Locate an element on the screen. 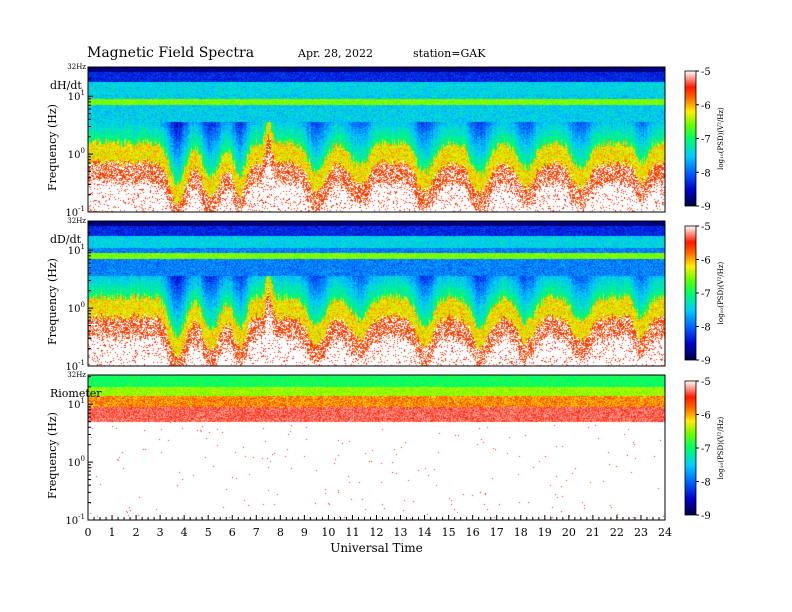  plot-title: Magnetic Field Spectra is located at coordinates (171, 53).